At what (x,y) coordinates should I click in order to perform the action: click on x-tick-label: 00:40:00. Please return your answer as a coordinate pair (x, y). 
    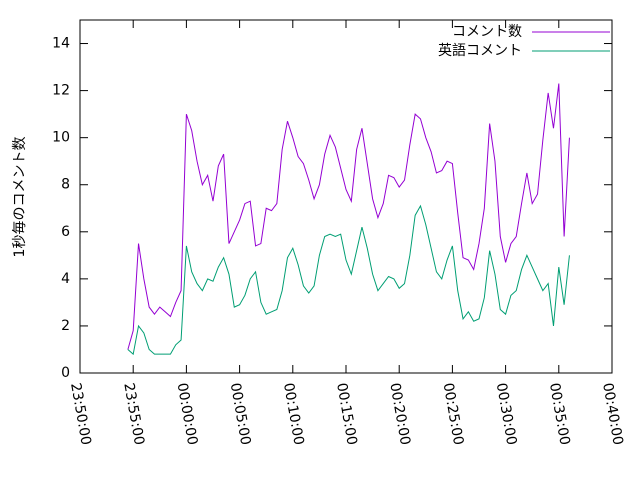
    Looking at the image, I should click on (612, 414).